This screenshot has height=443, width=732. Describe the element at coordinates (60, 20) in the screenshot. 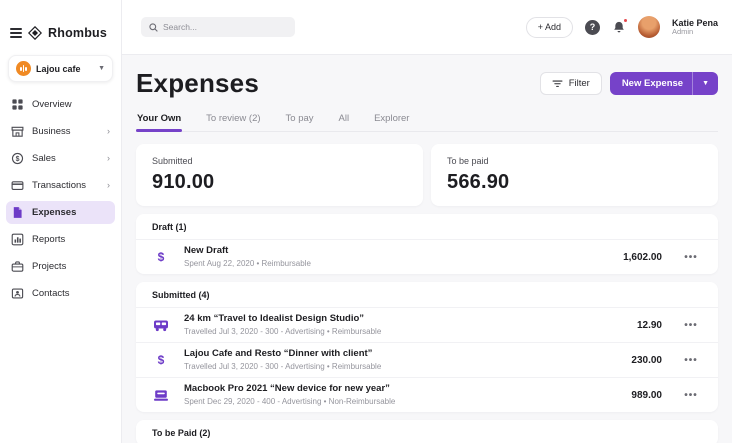

I see `brand-row: Rhombus` at that location.